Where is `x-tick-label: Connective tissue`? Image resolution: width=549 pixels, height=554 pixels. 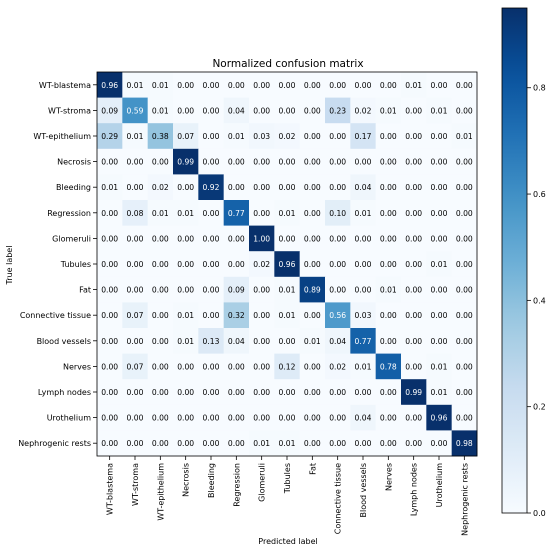
x-tick-label: Connective tissue is located at coordinates (338, 498).